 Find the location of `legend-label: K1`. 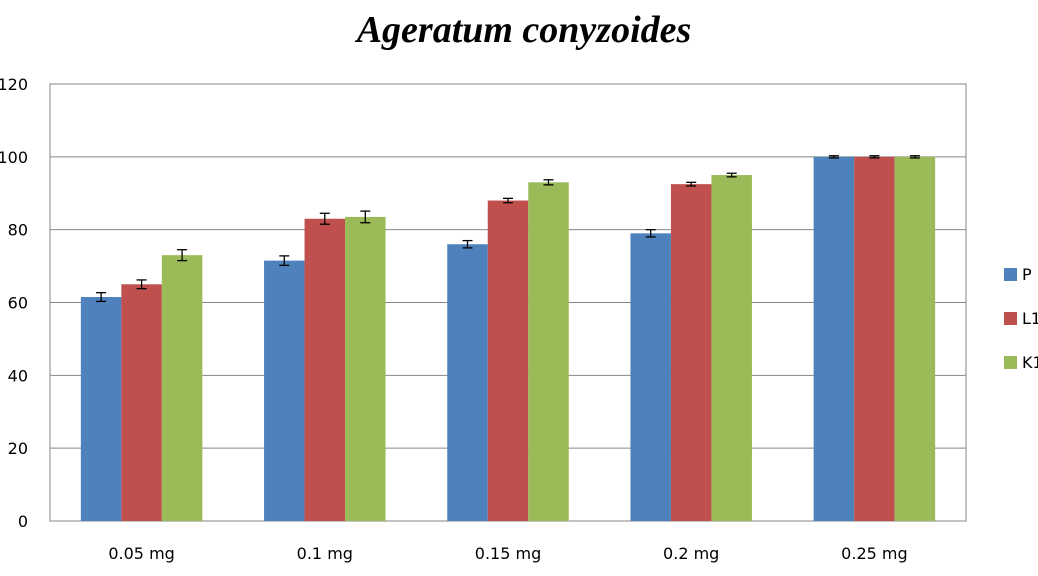

legend-label: K1 is located at coordinates (1030, 362).